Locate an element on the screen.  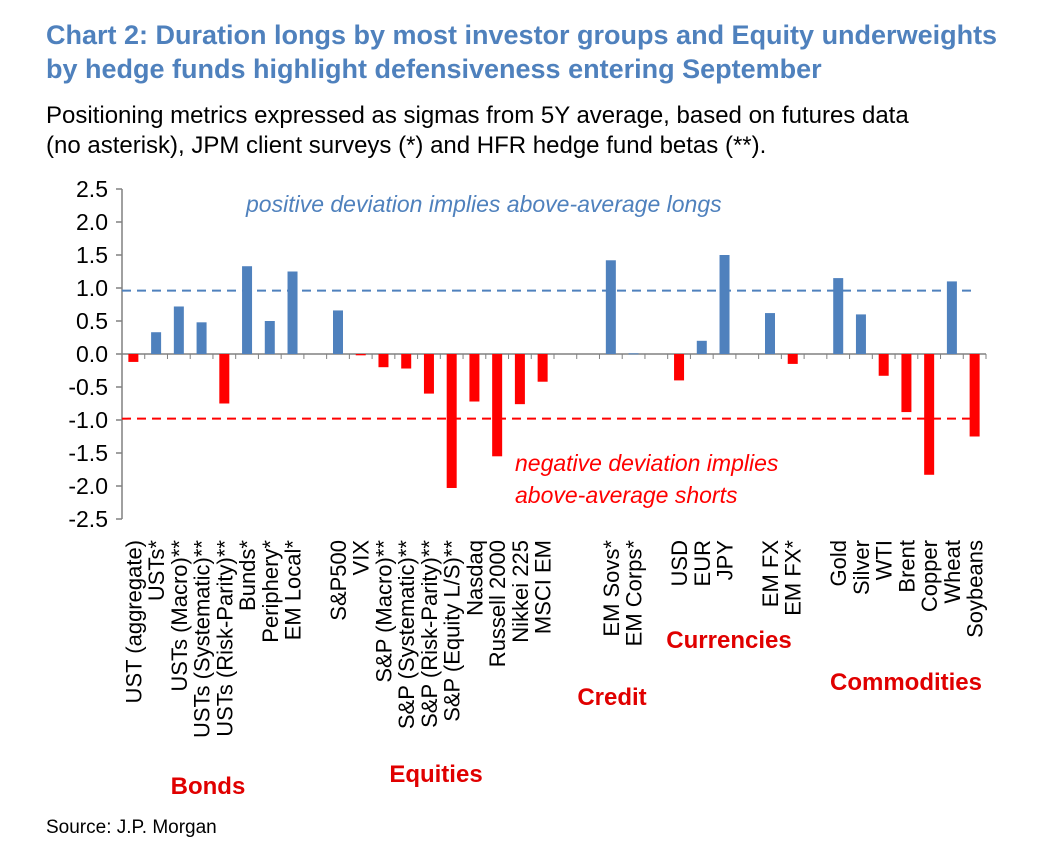
category-label: S&P (Risk-Parity)** is located at coordinates (429, 634).